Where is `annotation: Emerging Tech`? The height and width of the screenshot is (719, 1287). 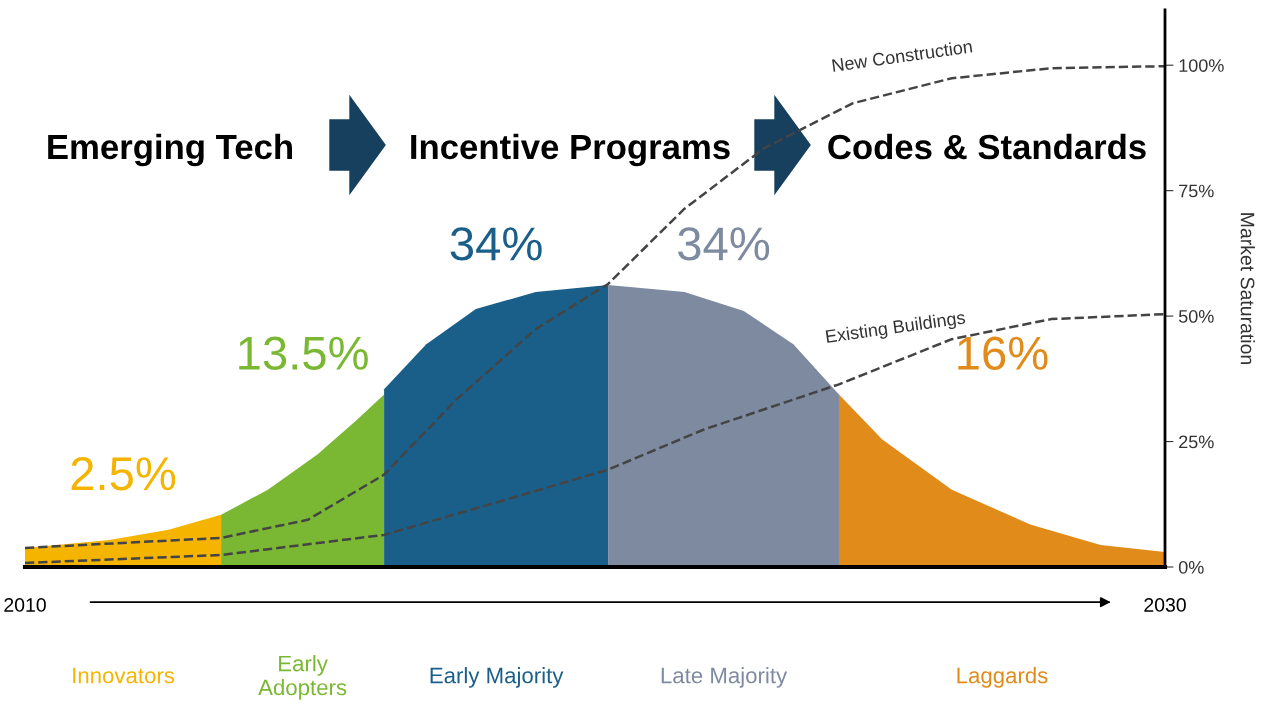
annotation: Emerging Tech is located at coordinates (170, 150).